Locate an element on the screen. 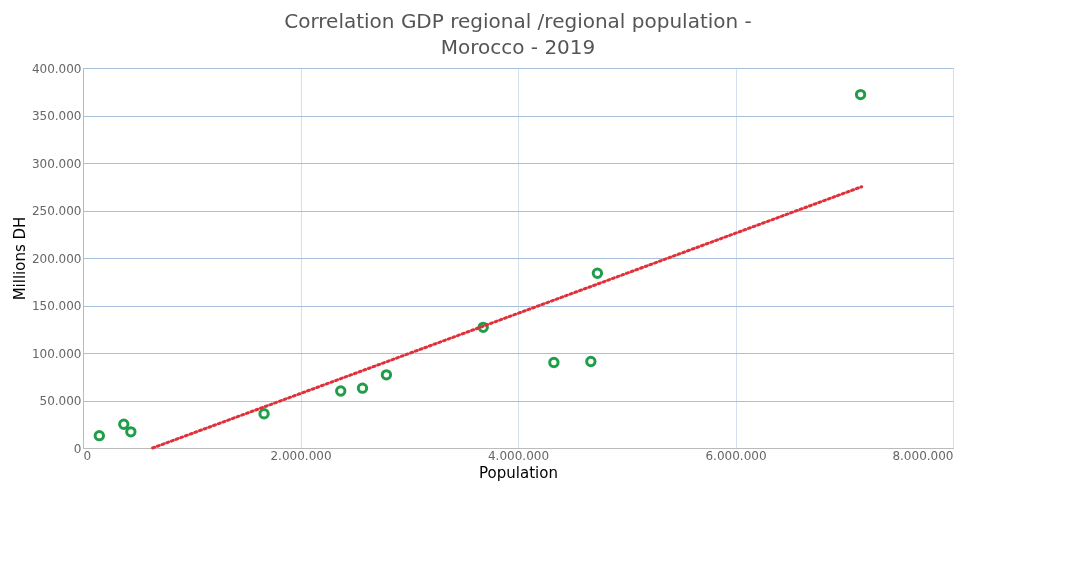 The image size is (1078, 583). y-tick-label: 200.000 is located at coordinates (56, 258).